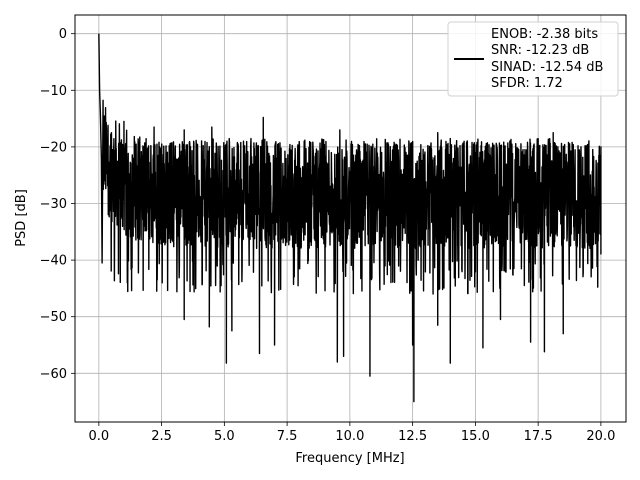 Image resolution: width=640 pixels, height=480 pixels. I want to click on y-tick-label: −30, so click(53, 204).